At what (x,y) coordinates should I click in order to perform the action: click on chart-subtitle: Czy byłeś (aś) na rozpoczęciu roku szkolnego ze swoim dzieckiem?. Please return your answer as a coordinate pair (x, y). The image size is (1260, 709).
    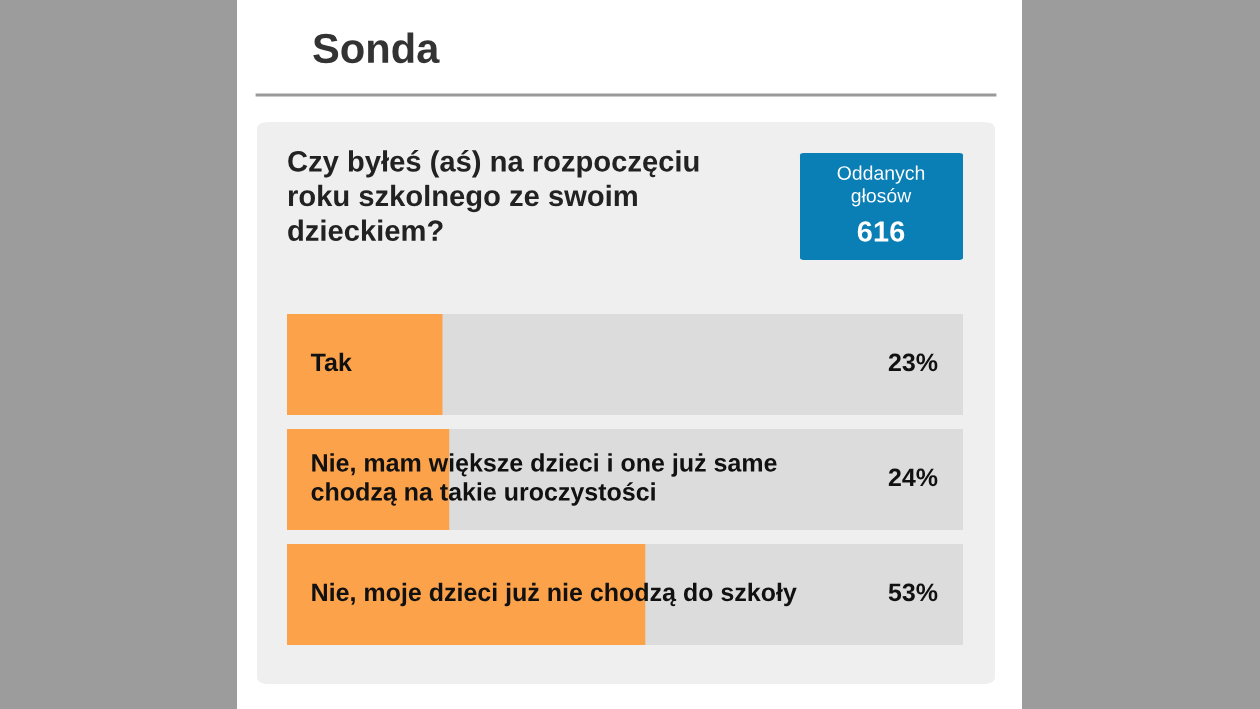
    Looking at the image, I should click on (493, 195).